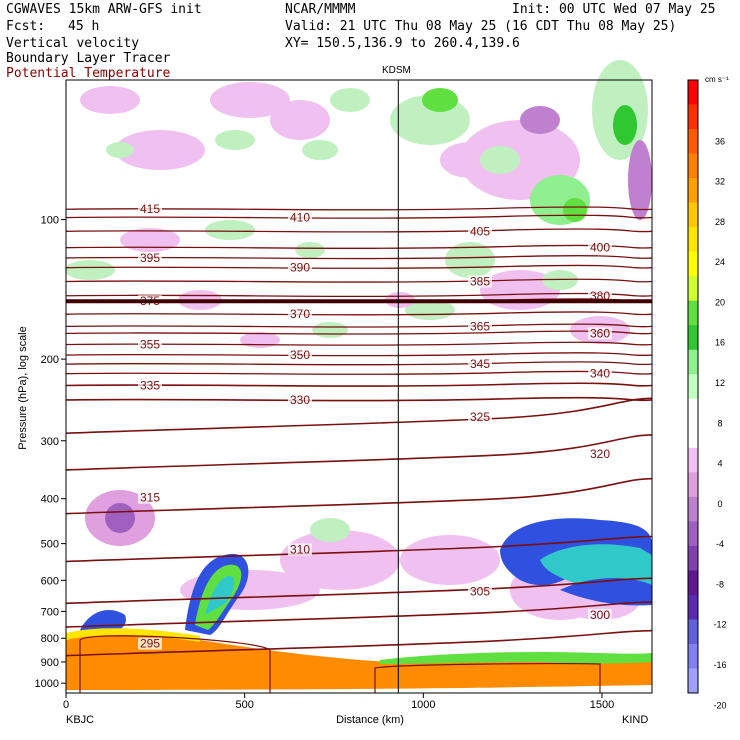 This screenshot has width=740, height=740. Describe the element at coordinates (719, 464) in the screenshot. I see `colorbar-label: 4` at that location.